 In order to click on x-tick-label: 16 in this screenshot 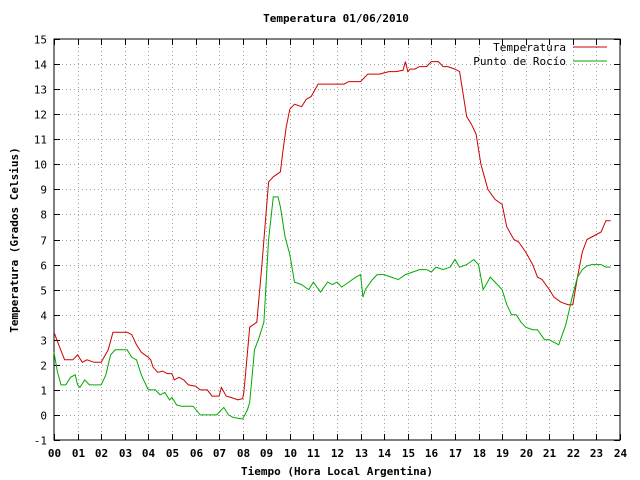, I will do `click(432, 453)`.